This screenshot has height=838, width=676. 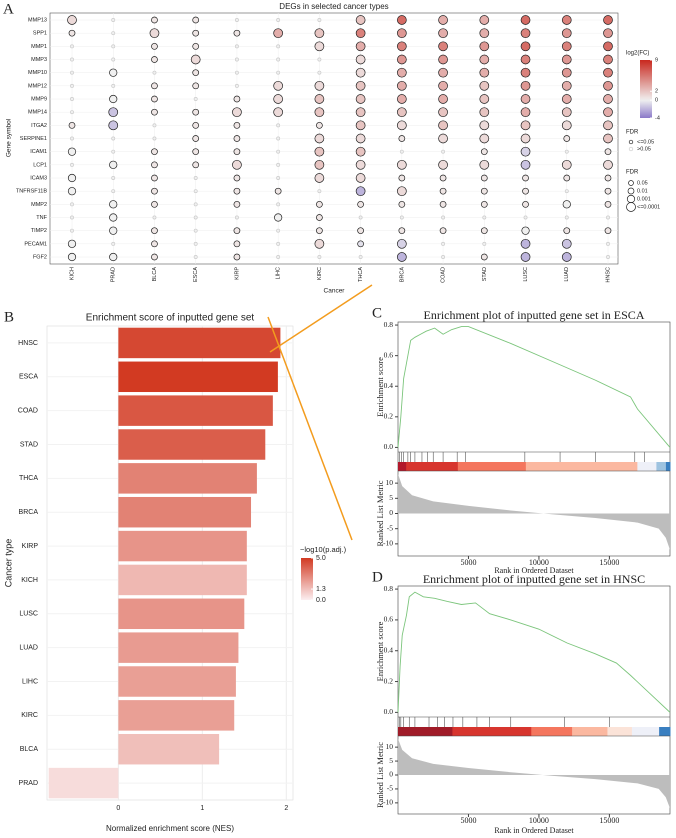 I want to click on y-tick-label: 0.0, so click(x=389, y=711).